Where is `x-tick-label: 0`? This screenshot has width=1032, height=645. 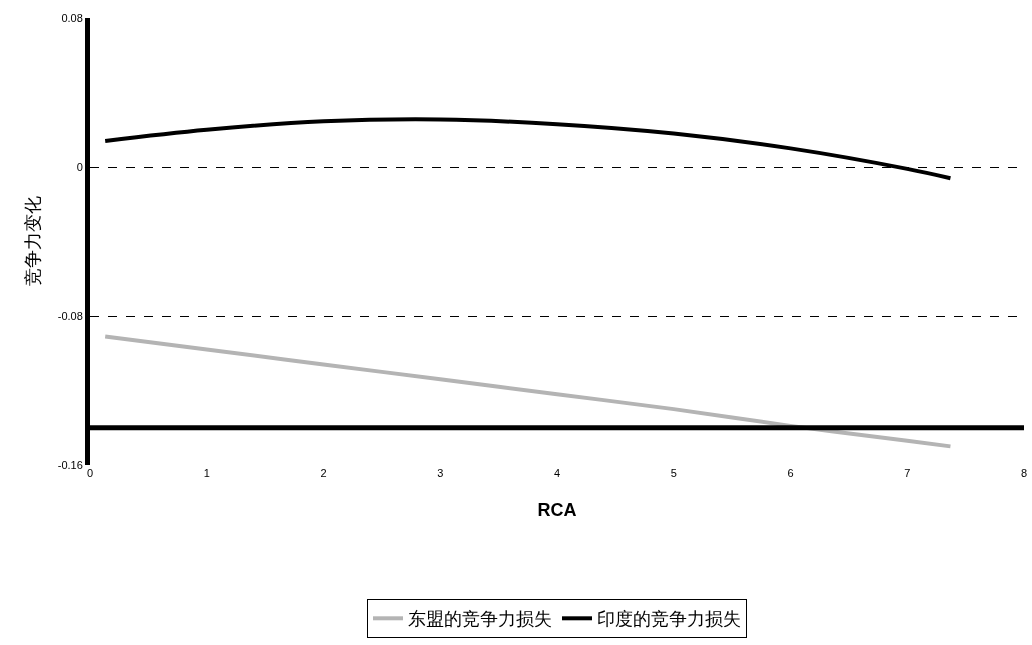
x-tick-label: 0 is located at coordinates (90, 473).